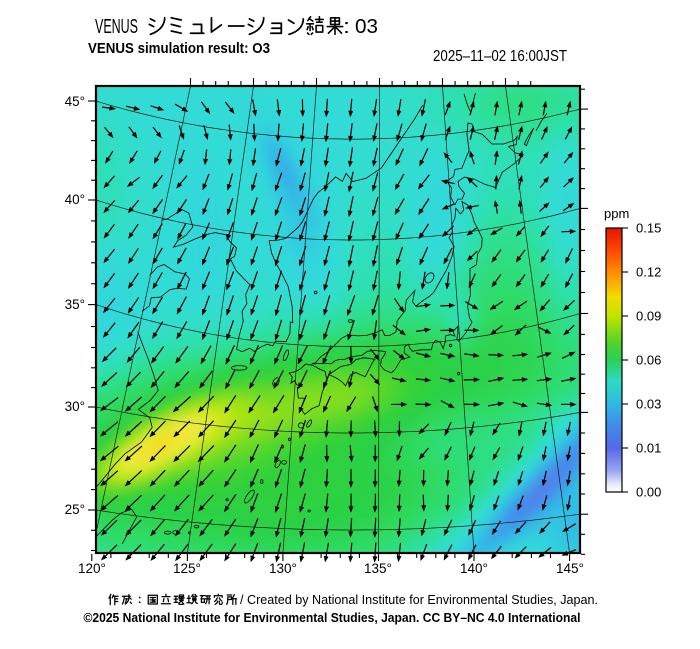 This screenshot has width=700, height=649. What do you see at coordinates (187, 568) in the screenshot?
I see `svg-text: 125°` at bounding box center [187, 568].